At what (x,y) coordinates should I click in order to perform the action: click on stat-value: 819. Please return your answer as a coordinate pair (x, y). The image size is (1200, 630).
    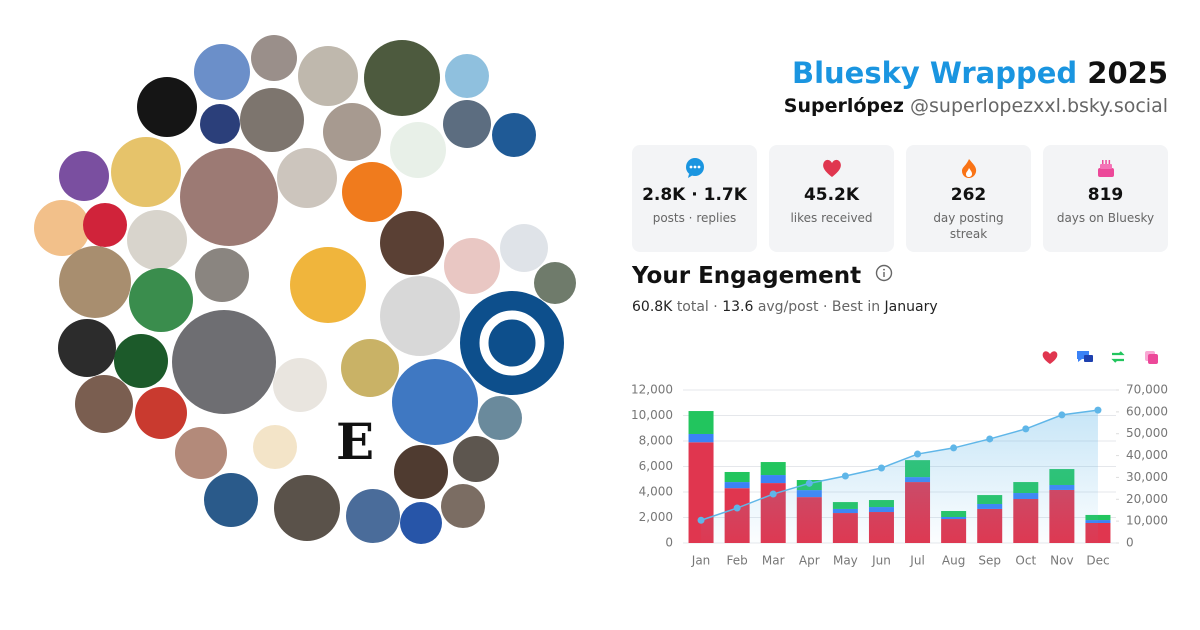
    Looking at the image, I should click on (1105, 195).